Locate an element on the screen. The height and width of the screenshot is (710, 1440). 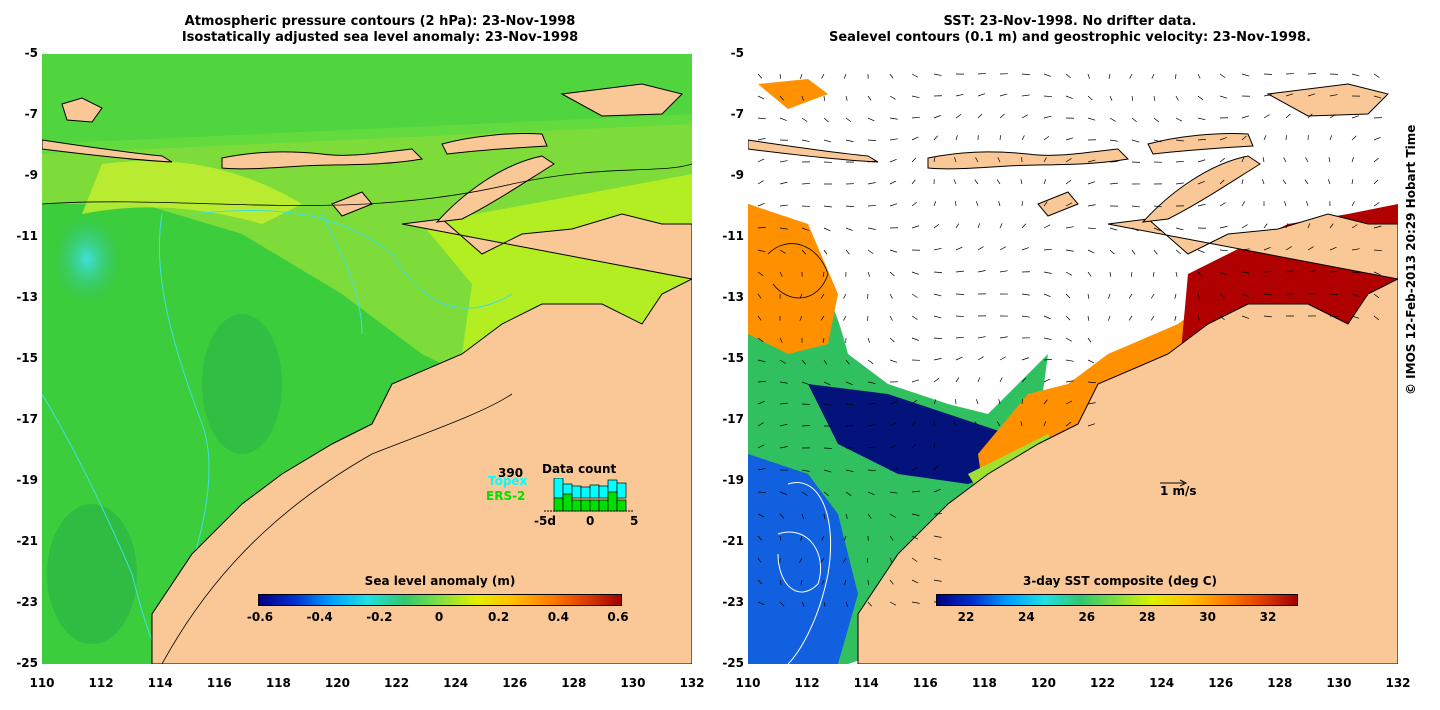
data-count-number: 390 is located at coordinates (511, 473).